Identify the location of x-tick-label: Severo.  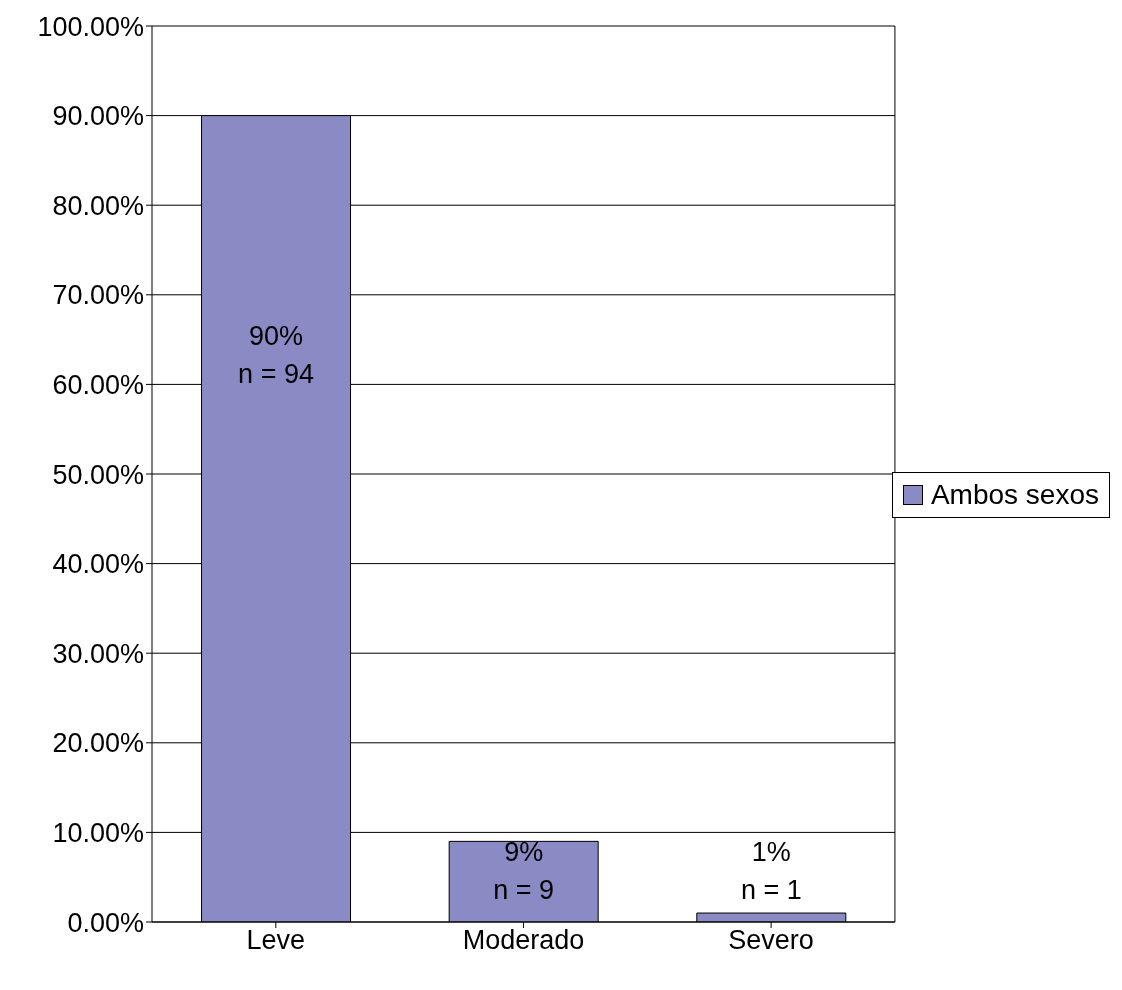
(771, 940).